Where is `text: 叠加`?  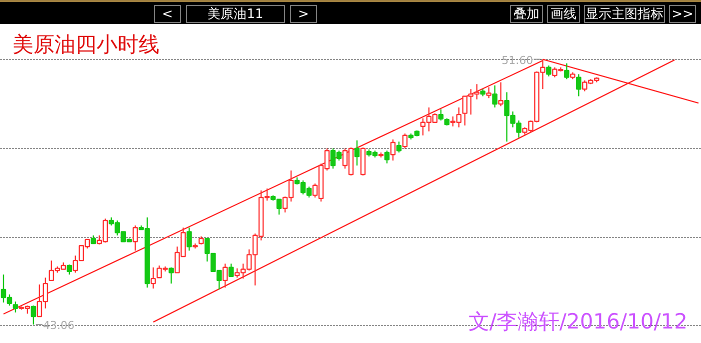
text: 叠加 is located at coordinates (526, 14).